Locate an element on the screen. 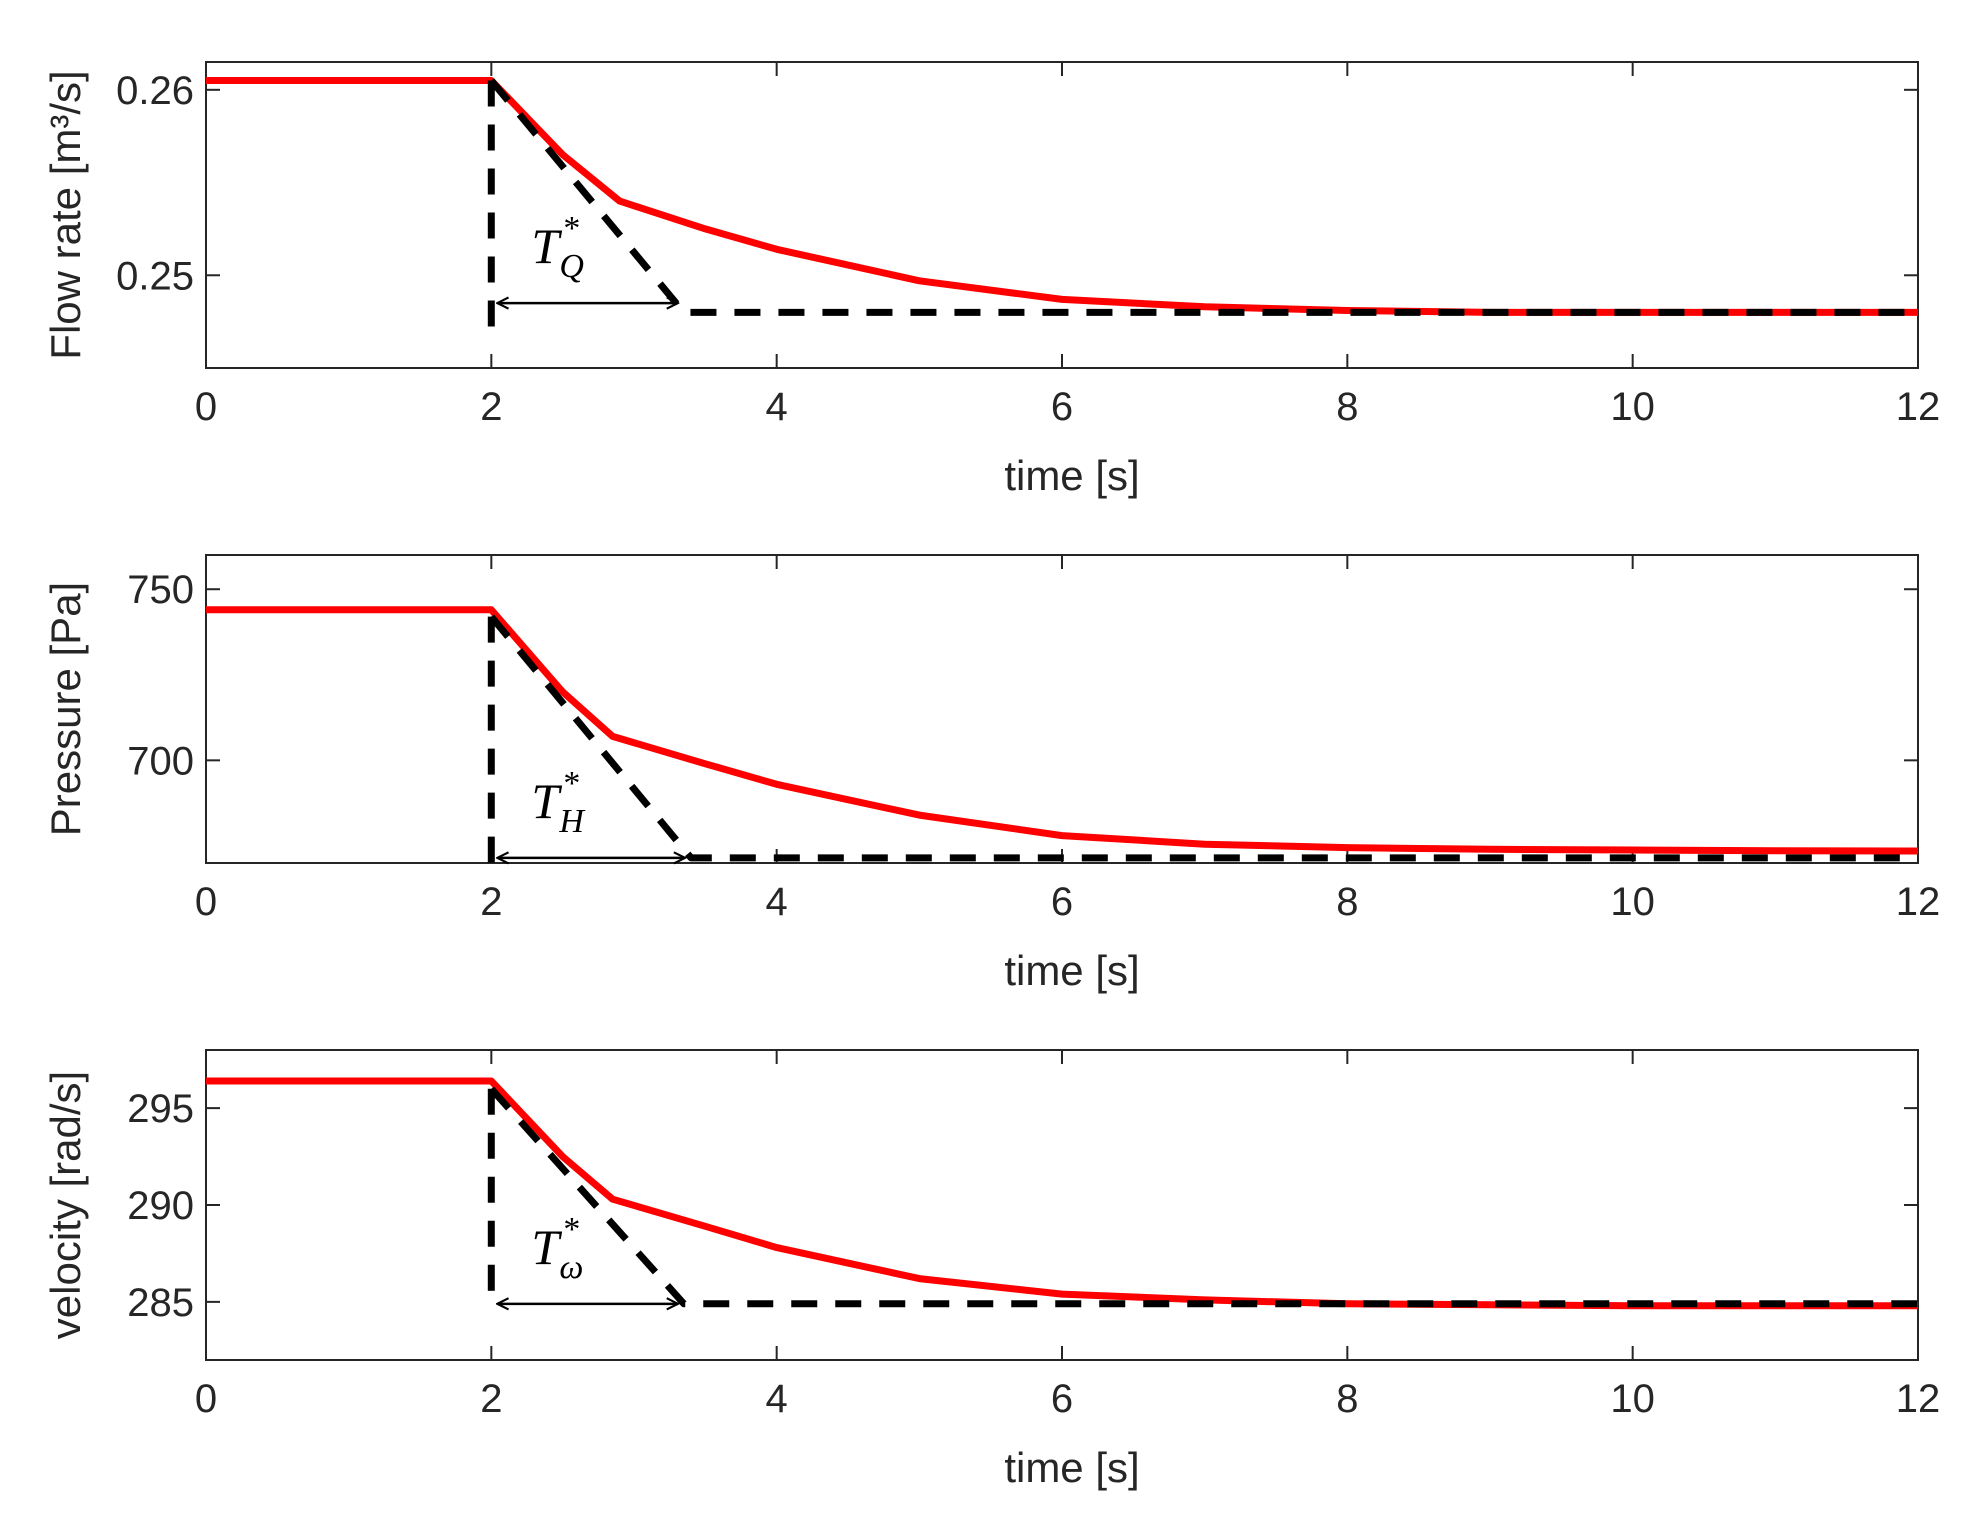 The image size is (1964, 1521). symbol-subscript: H is located at coordinates (572, 821).